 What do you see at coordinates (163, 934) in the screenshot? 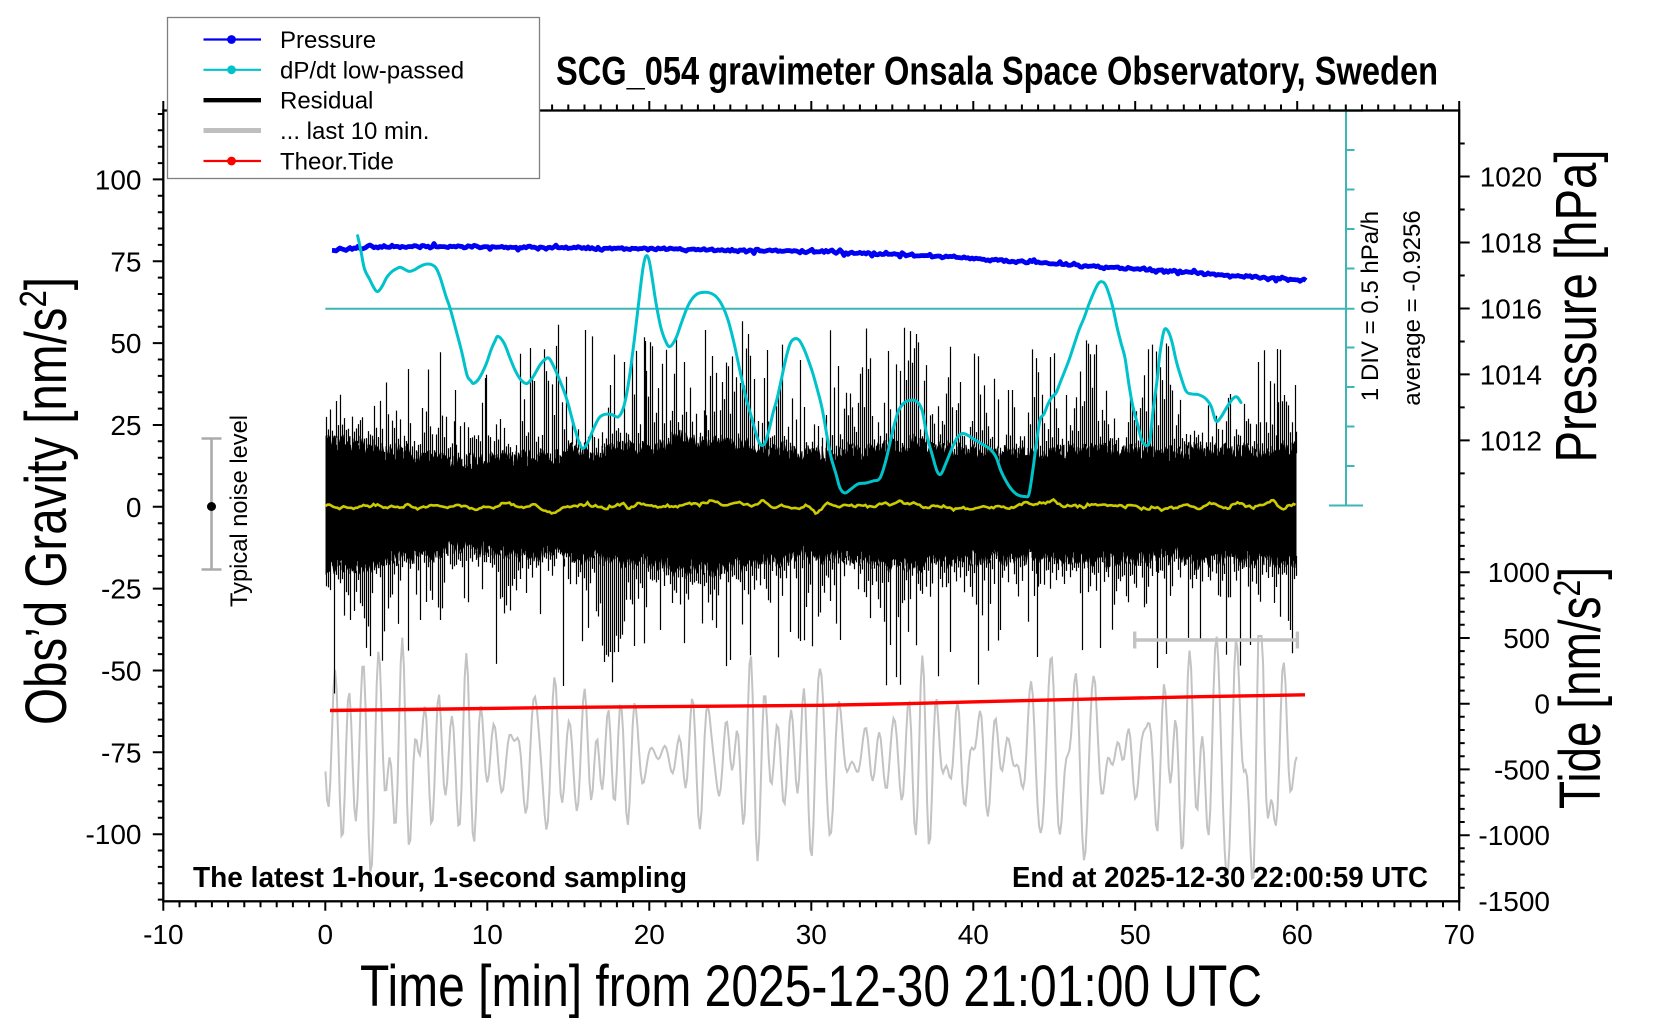
I see `svg-text: -10` at bounding box center [163, 934].